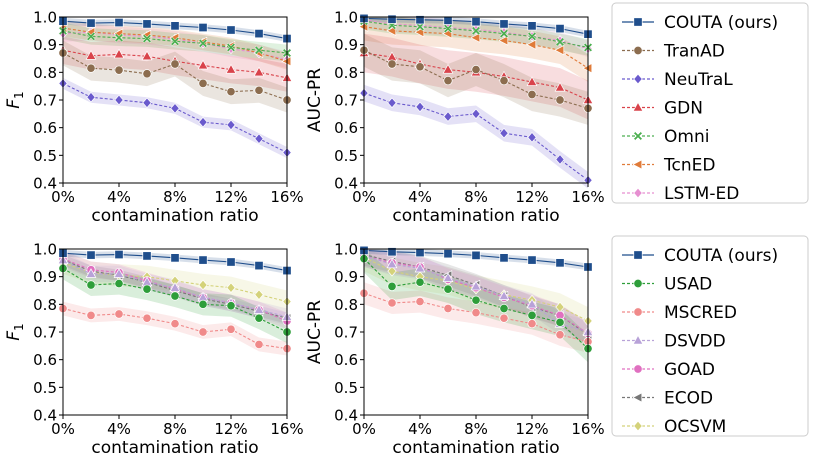  I want to click on x-tick-label: 8%, so click(476, 197).